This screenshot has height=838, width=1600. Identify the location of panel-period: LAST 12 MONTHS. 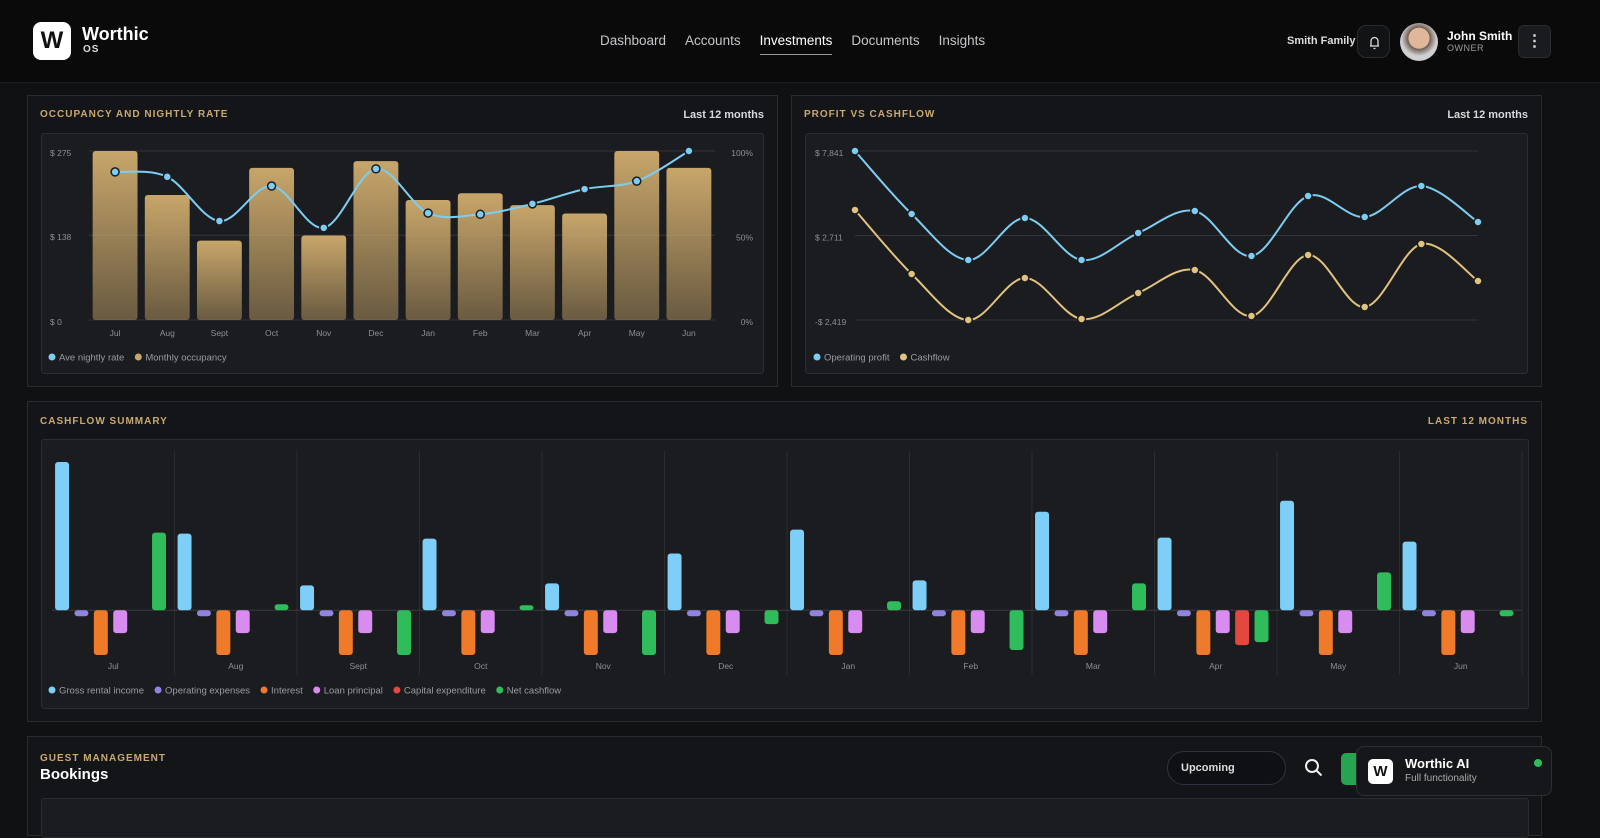
(1477, 421).